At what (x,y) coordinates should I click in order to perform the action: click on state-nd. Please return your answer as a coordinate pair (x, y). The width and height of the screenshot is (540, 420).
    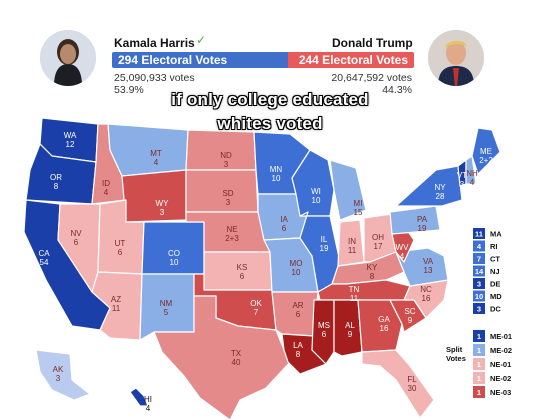
    Looking at the image, I should click on (221, 150).